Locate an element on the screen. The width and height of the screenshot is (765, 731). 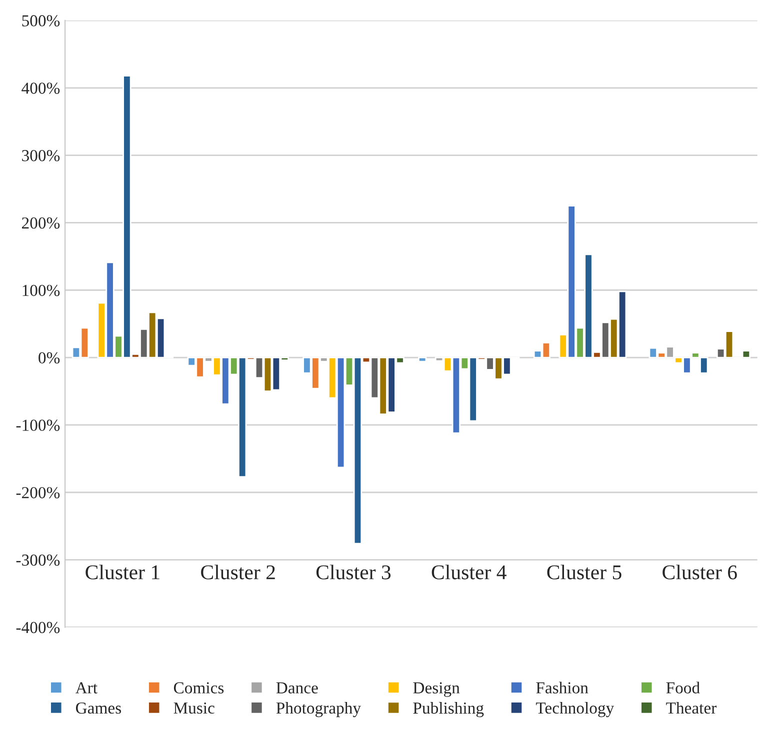
legend-label: Theater is located at coordinates (691, 708).